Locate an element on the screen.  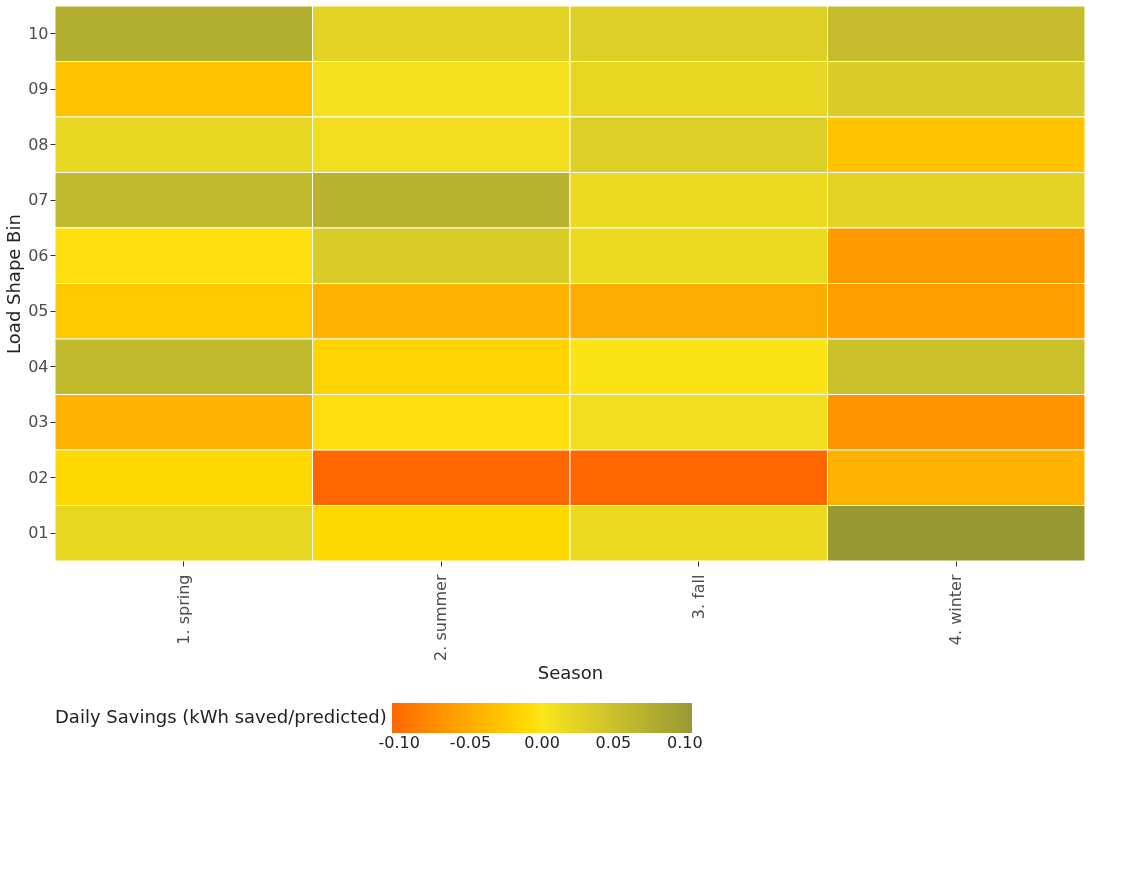
y-axis-title: Load Shape Bin is located at coordinates (14, 284).